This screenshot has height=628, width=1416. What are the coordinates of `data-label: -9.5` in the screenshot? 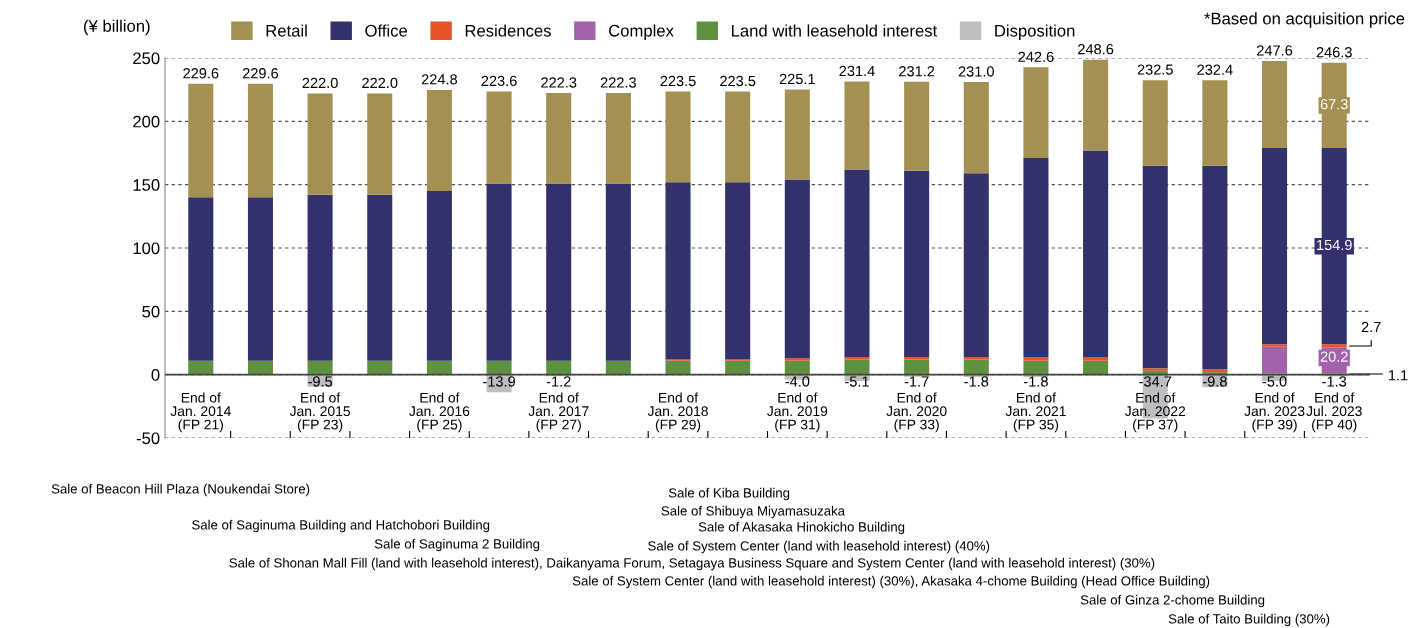 It's located at (320, 381).